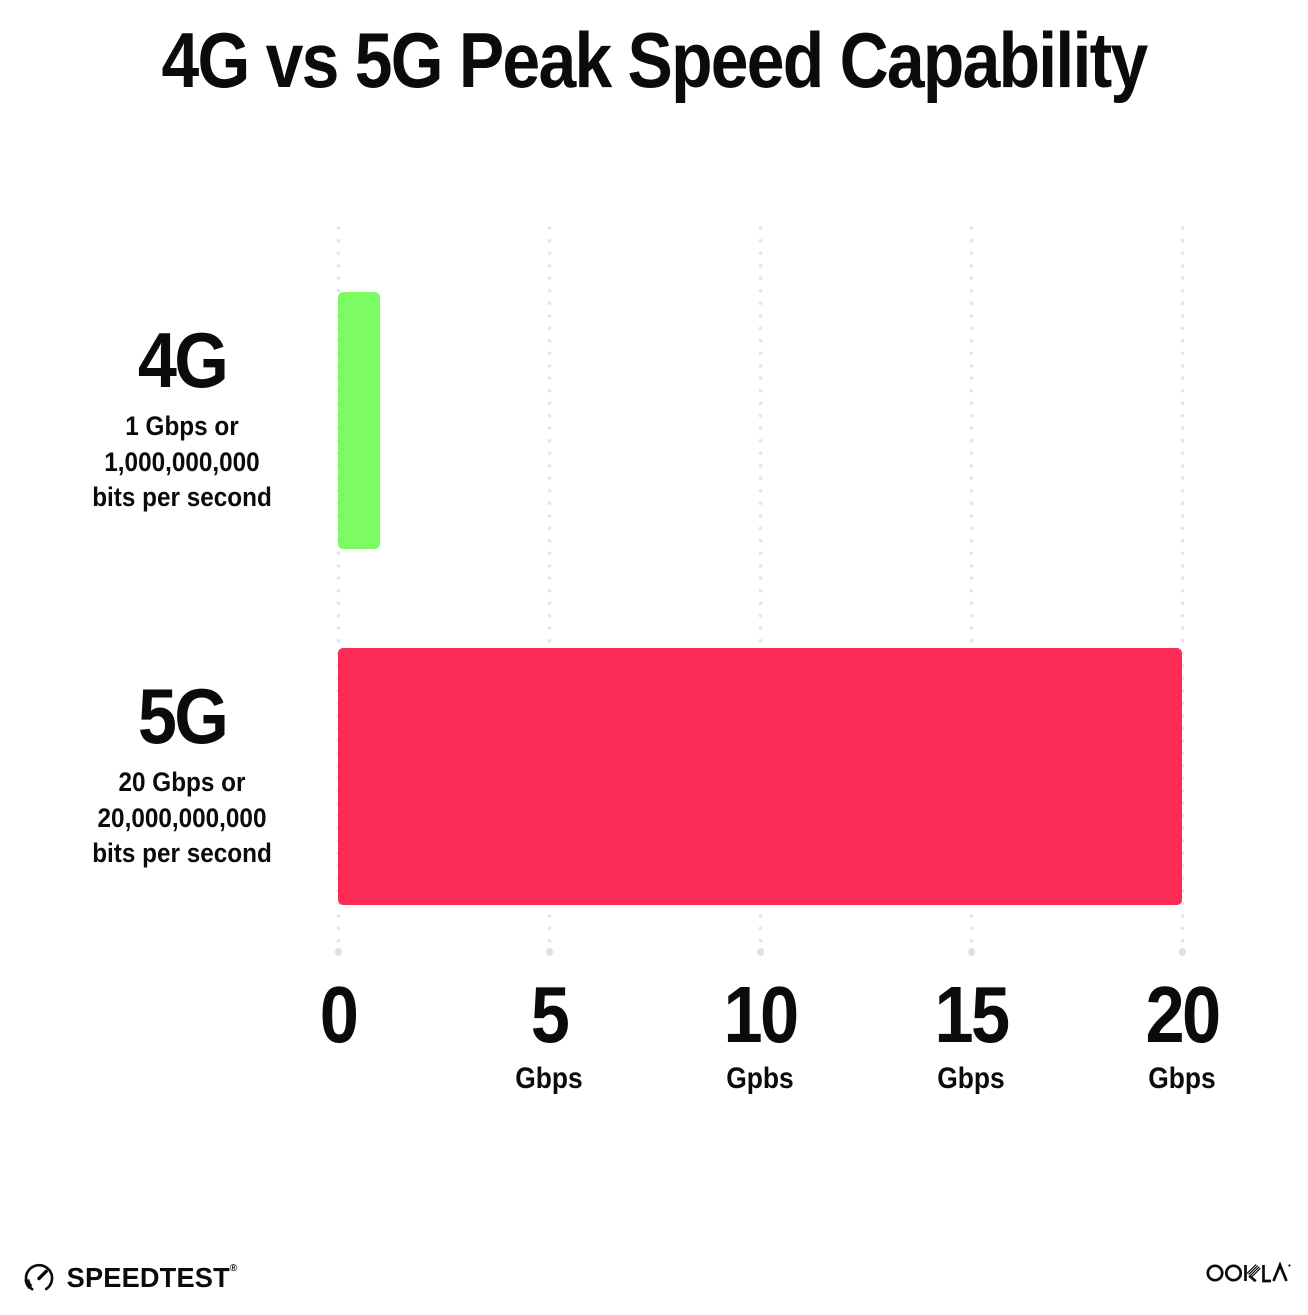 The width and height of the screenshot is (1308, 1315). Describe the element at coordinates (182, 426) in the screenshot. I see `category-description-line: 1 Gbps or` at that location.